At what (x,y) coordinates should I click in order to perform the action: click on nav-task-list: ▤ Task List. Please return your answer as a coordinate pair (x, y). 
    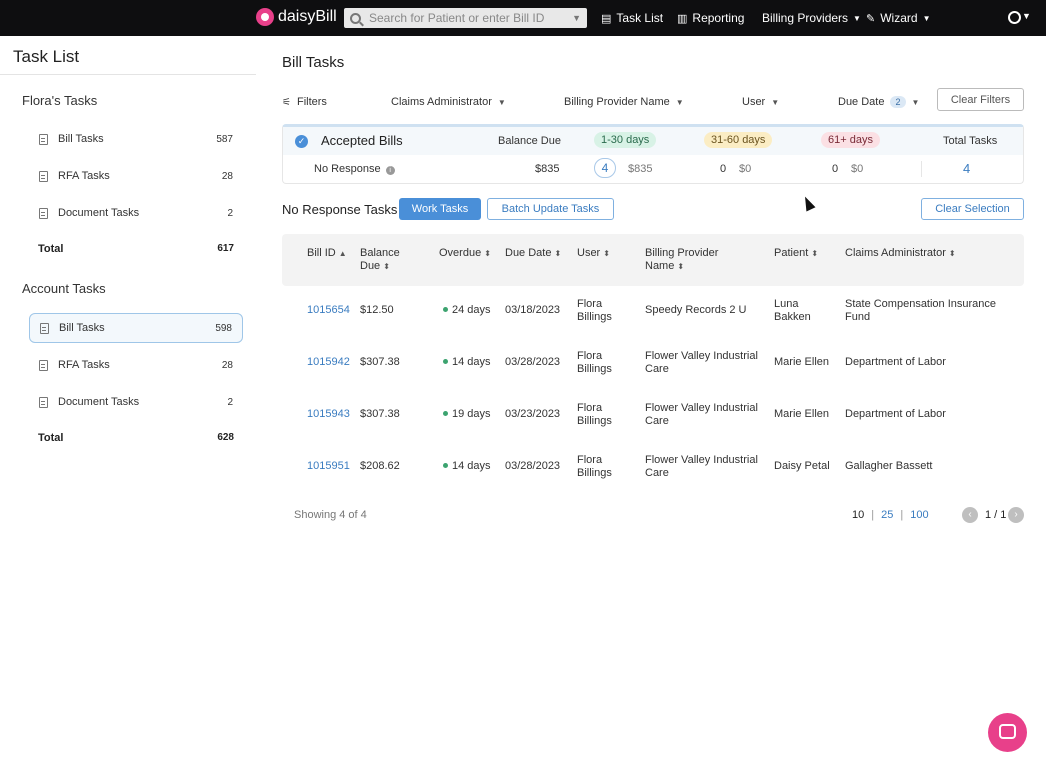
    Looking at the image, I should click on (632, 18).